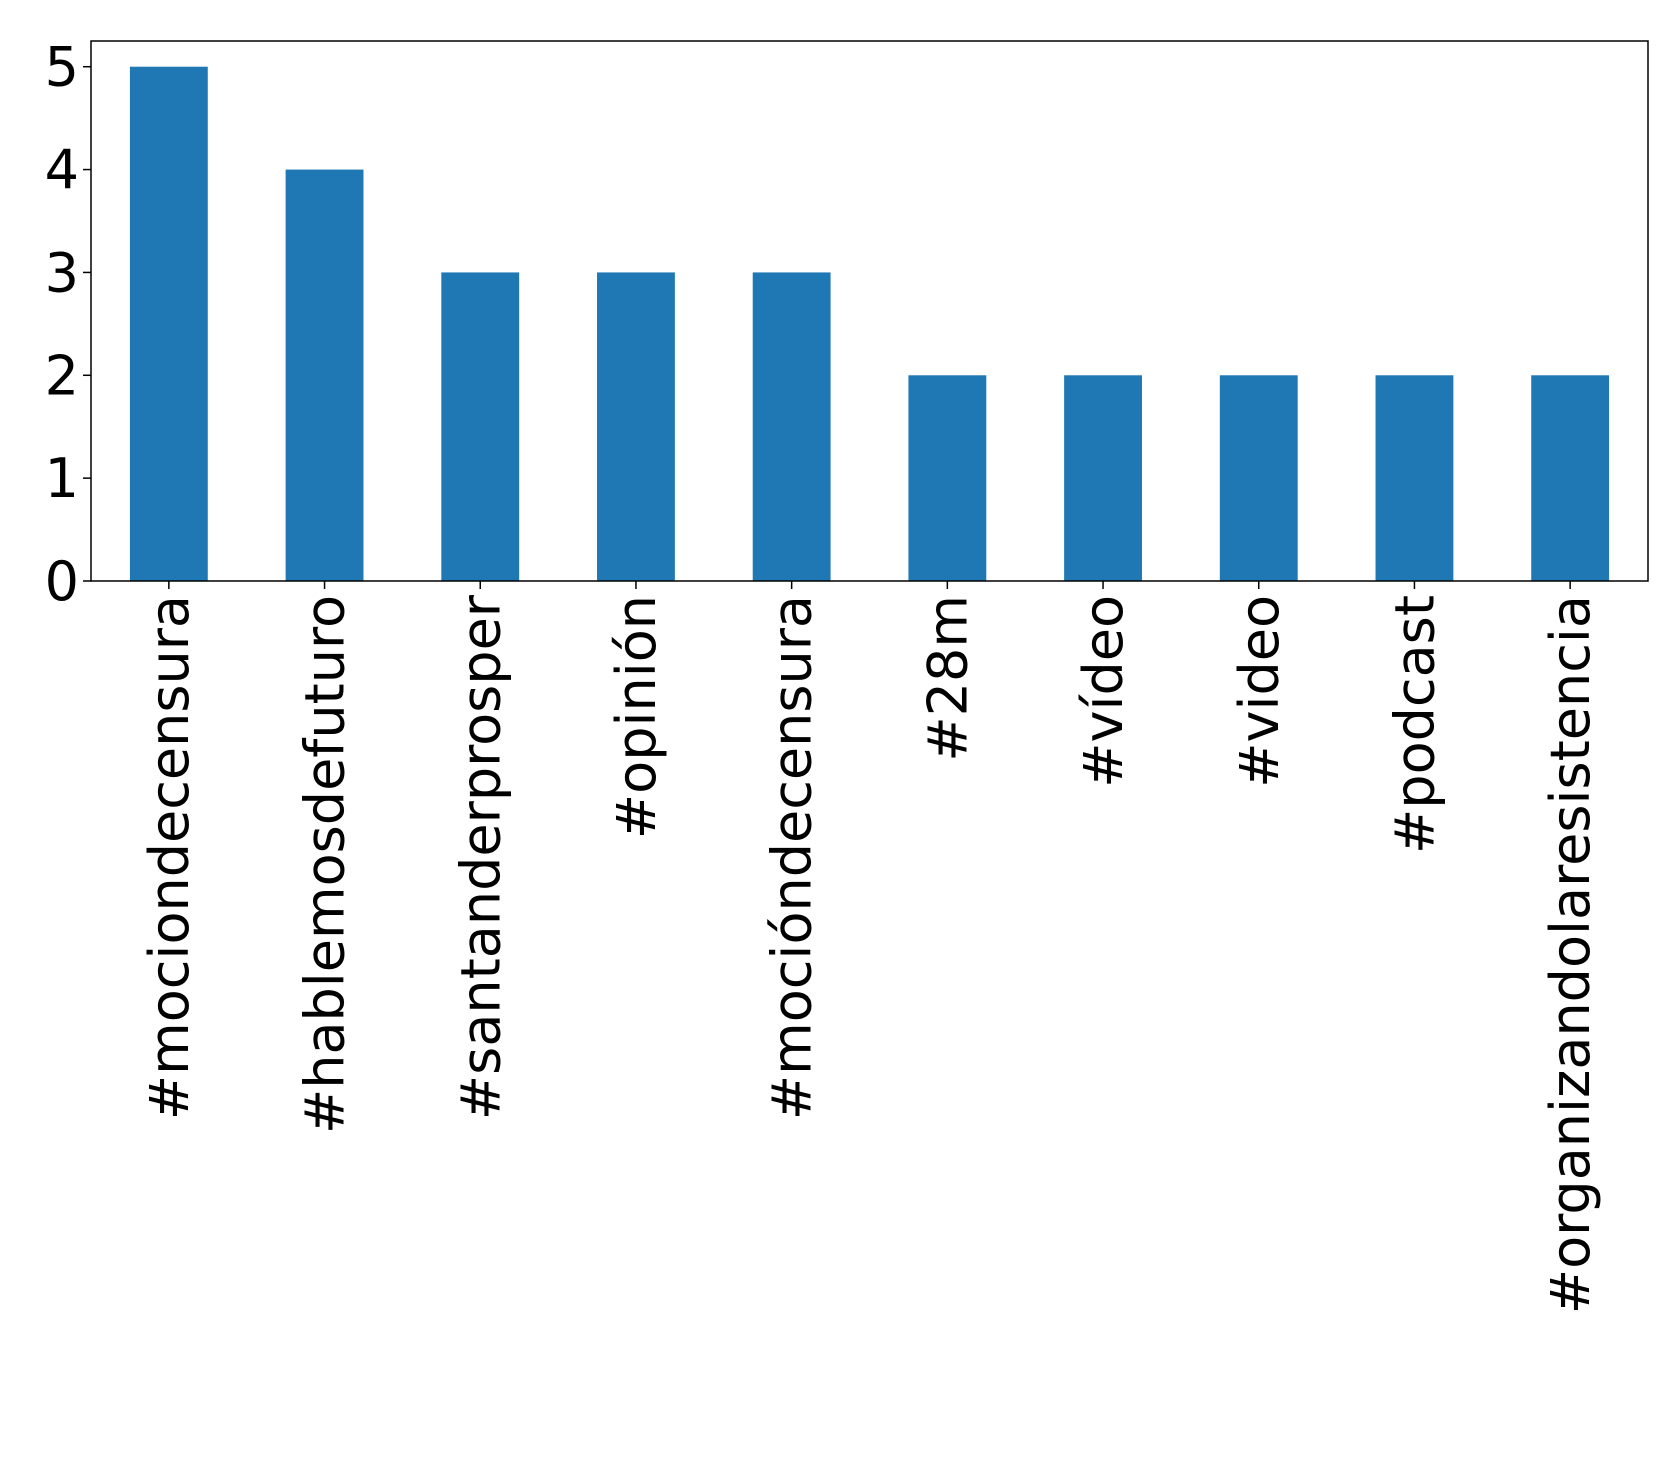  What do you see at coordinates (1570, 954) in the screenshot?
I see `x-tick-label: #organizandolaresistencia` at bounding box center [1570, 954].